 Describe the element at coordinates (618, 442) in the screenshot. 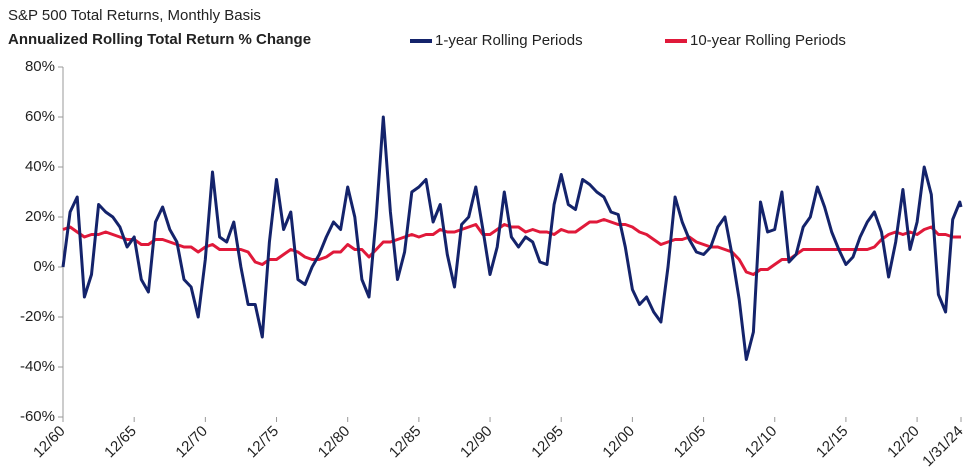

I see `x-tick-label: 12/00` at that location.